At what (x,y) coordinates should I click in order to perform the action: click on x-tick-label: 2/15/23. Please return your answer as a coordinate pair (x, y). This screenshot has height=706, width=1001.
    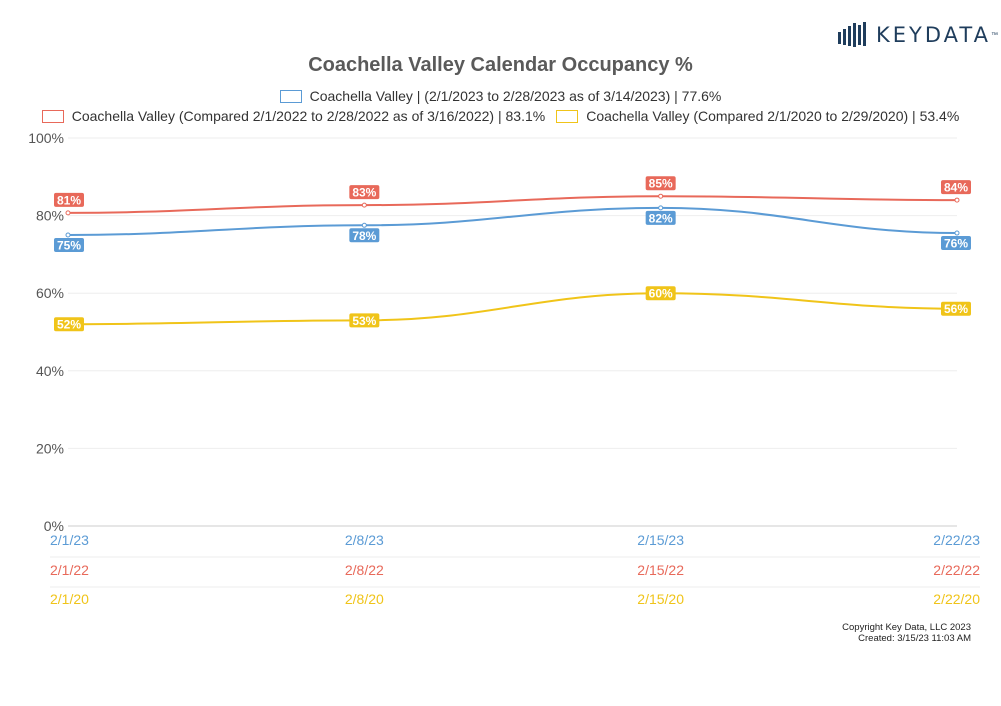
    Looking at the image, I should click on (660, 540).